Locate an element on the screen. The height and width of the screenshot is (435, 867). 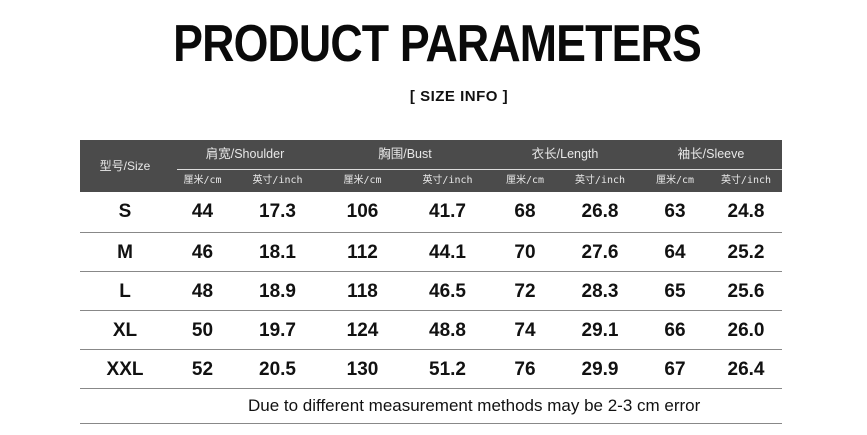
value-cell: 66 is located at coordinates (675, 330).